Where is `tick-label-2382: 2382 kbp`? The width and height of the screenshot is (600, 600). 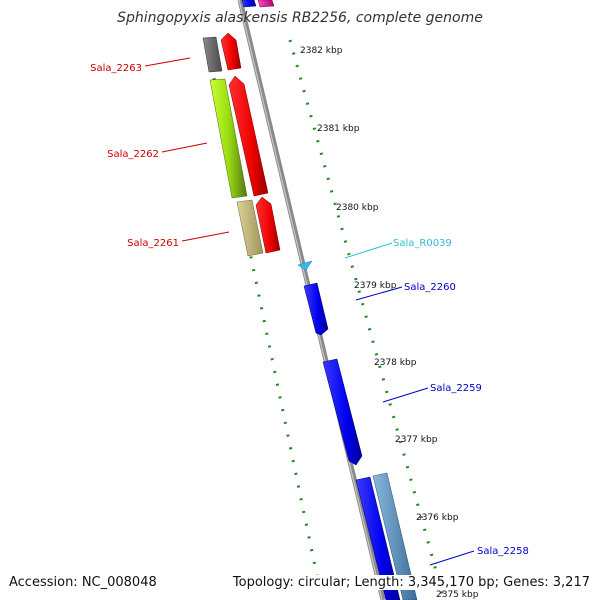 tick-label-2382: 2382 kbp is located at coordinates (321, 51).